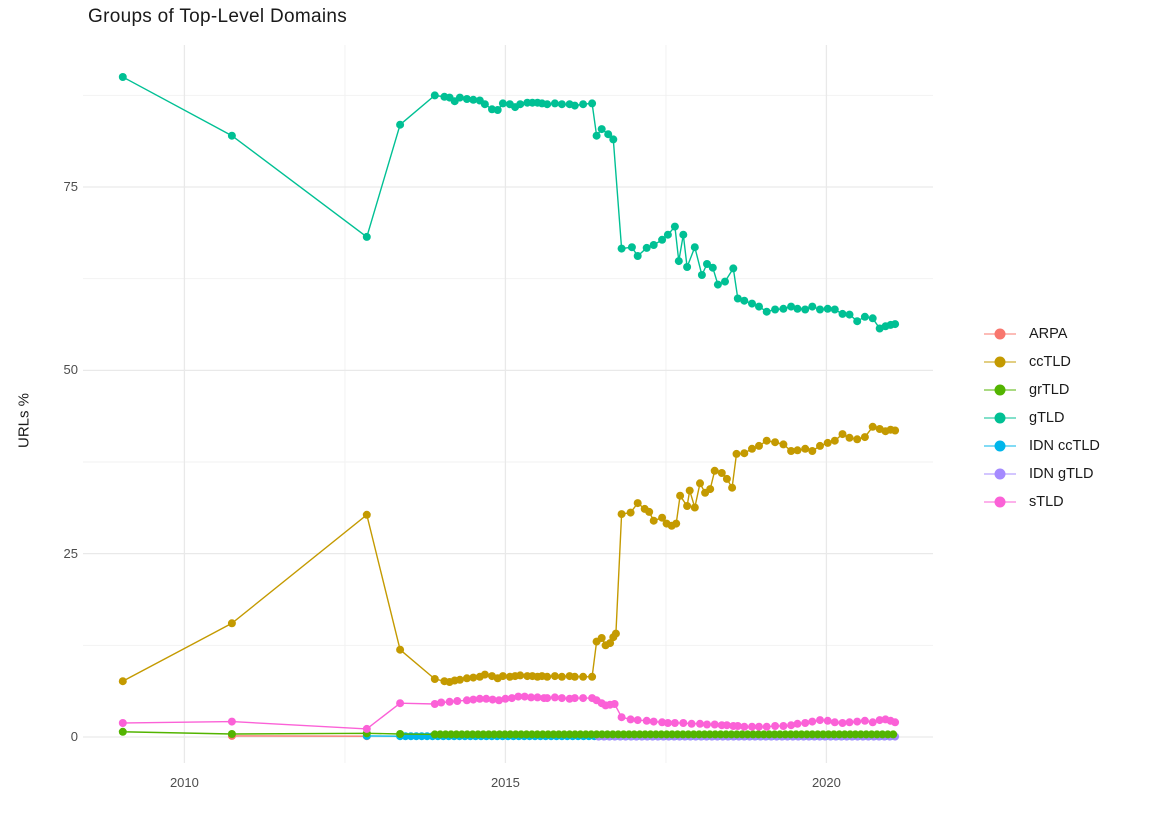  I want to click on x-tick-label: 2010, so click(184, 782).